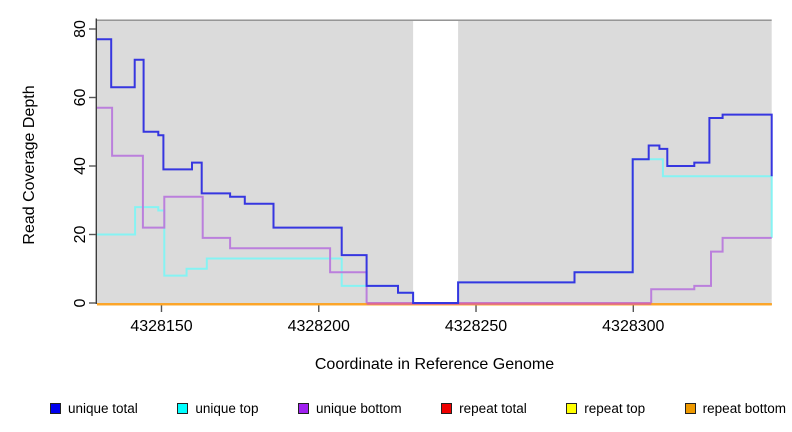 The image size is (792, 432). Describe the element at coordinates (161, 326) in the screenshot. I see `x-tick-label: 4328150` at that location.